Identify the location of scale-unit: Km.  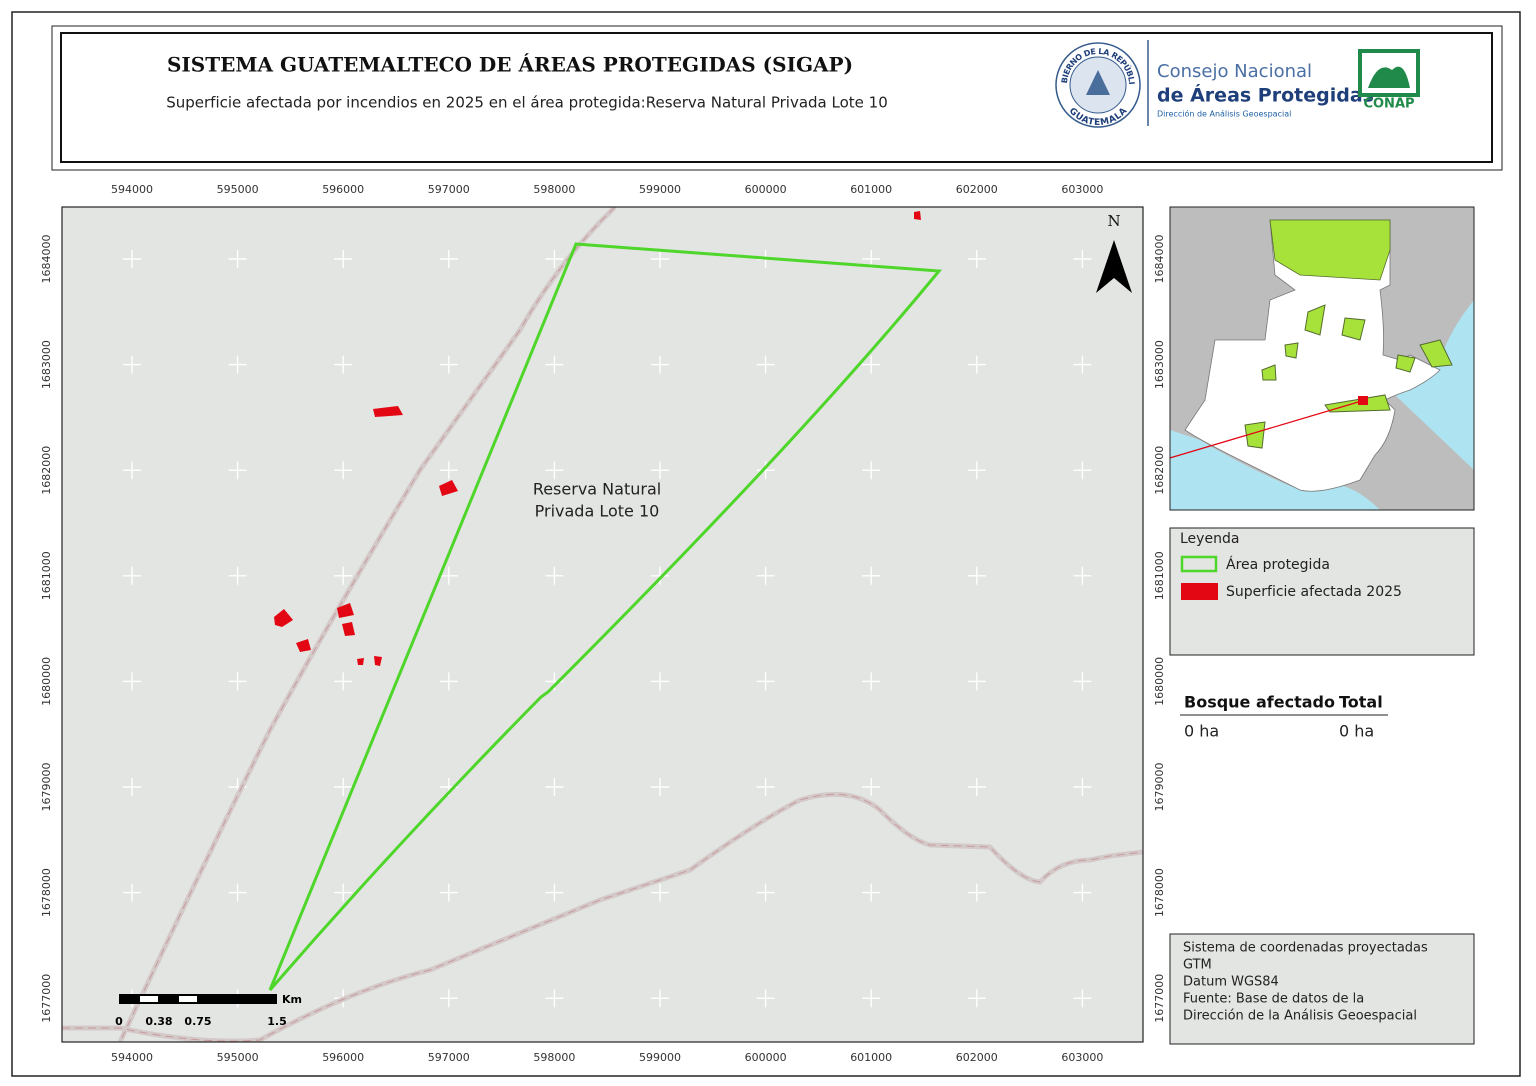
(292, 999).